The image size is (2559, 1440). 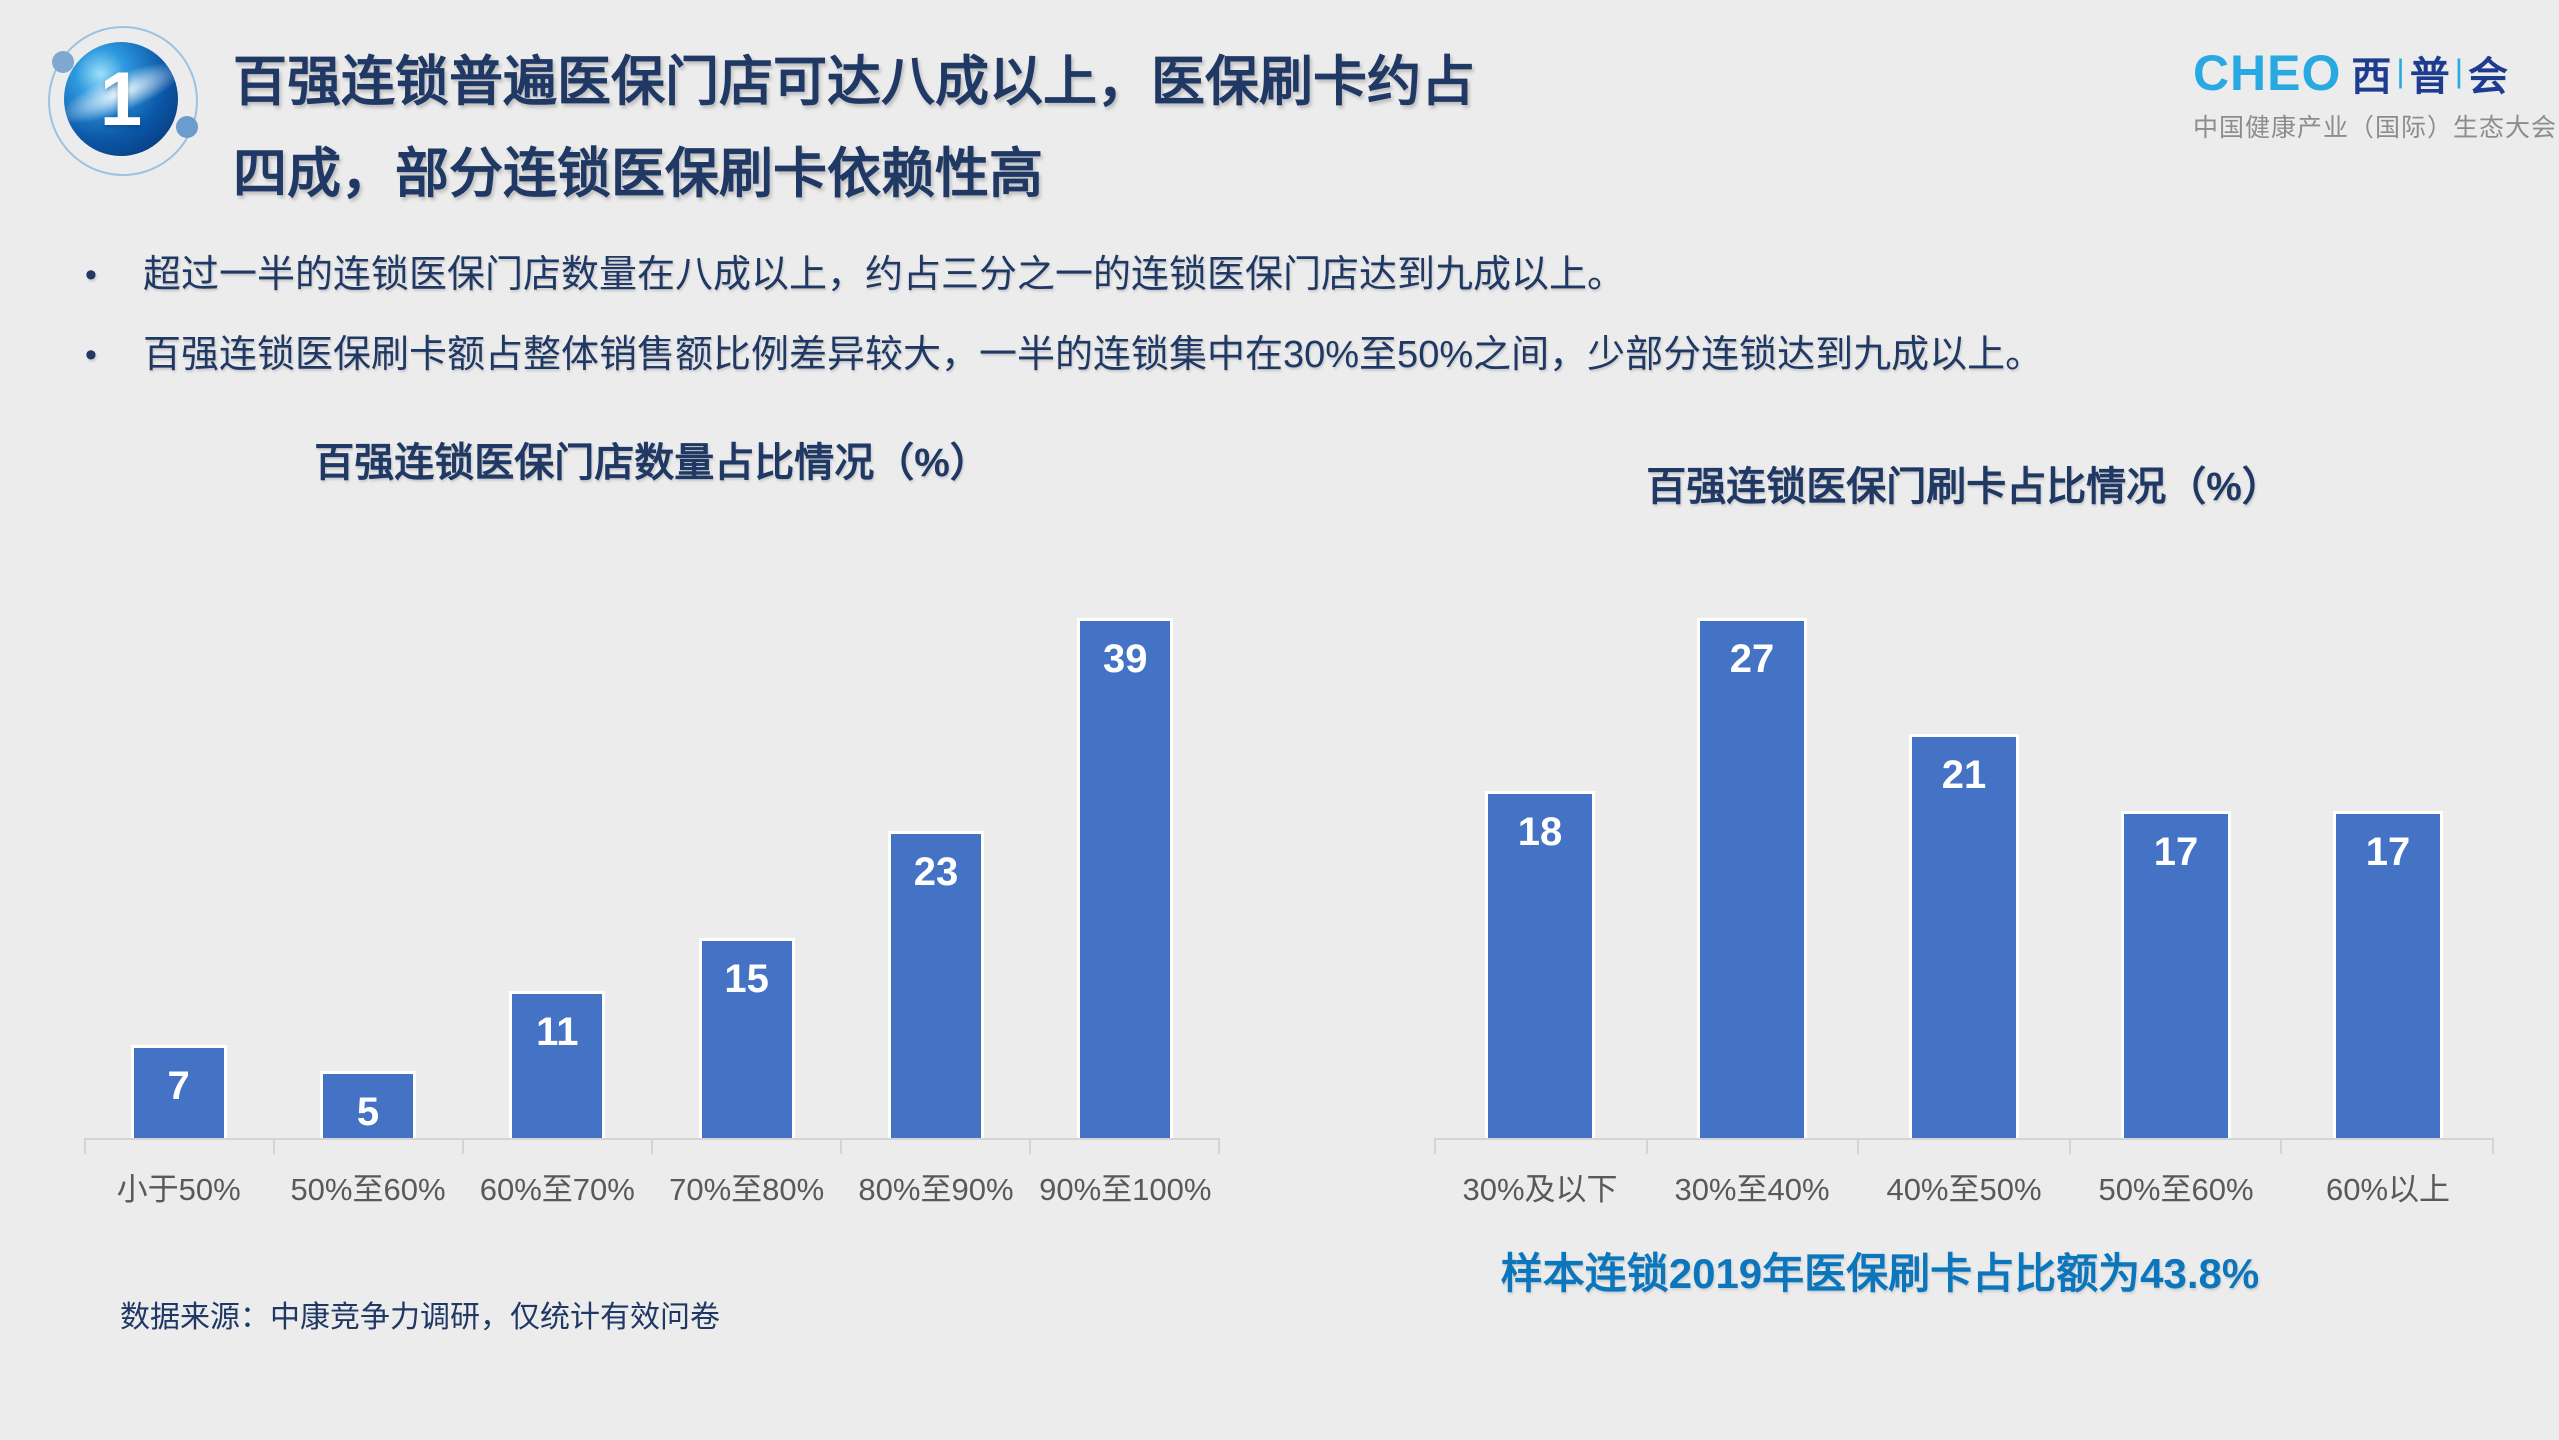 I want to click on page-title-line1: 百强连锁普遍医保门店可达八成以上，医保刷卡约占, so click(x=854, y=82).